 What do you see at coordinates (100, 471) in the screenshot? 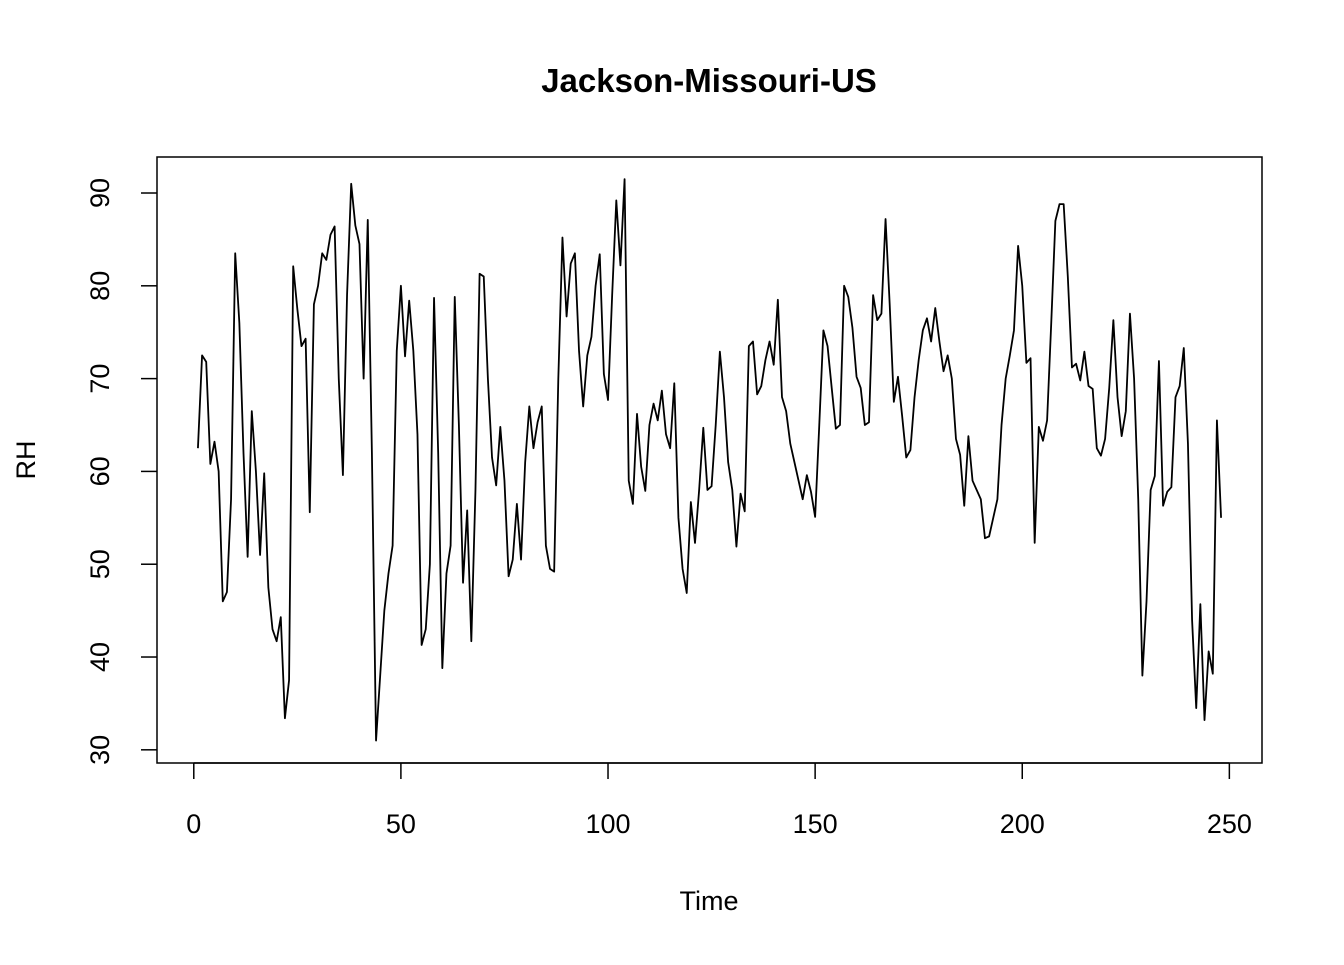
I see `y-tick-label: 60` at bounding box center [100, 471].